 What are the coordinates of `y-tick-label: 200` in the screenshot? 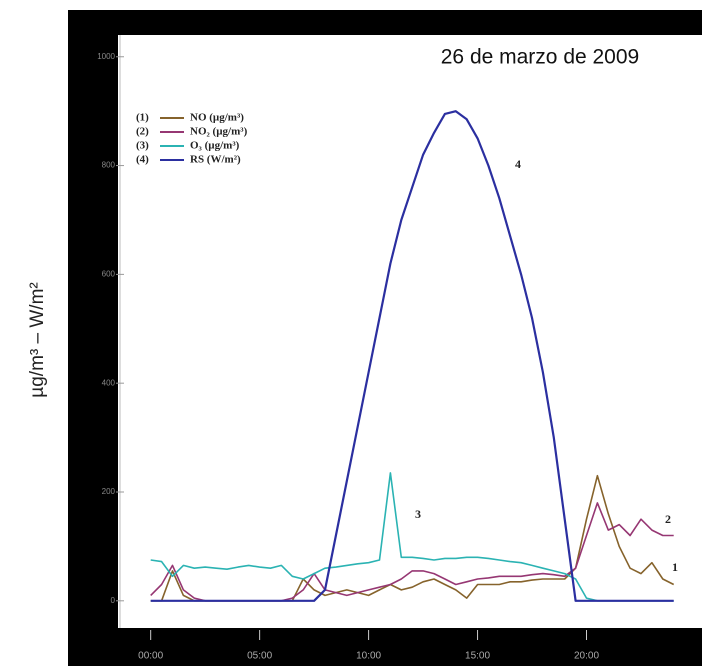 It's located at (109, 491).